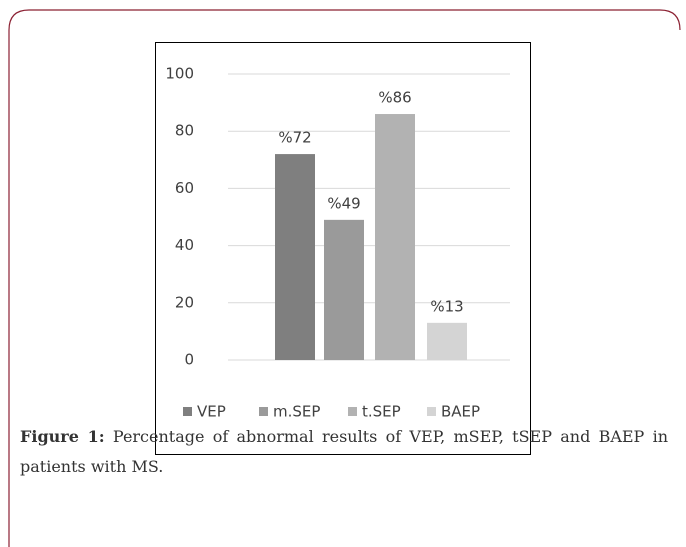  I want to click on y-tick-label: 40, so click(184, 245).